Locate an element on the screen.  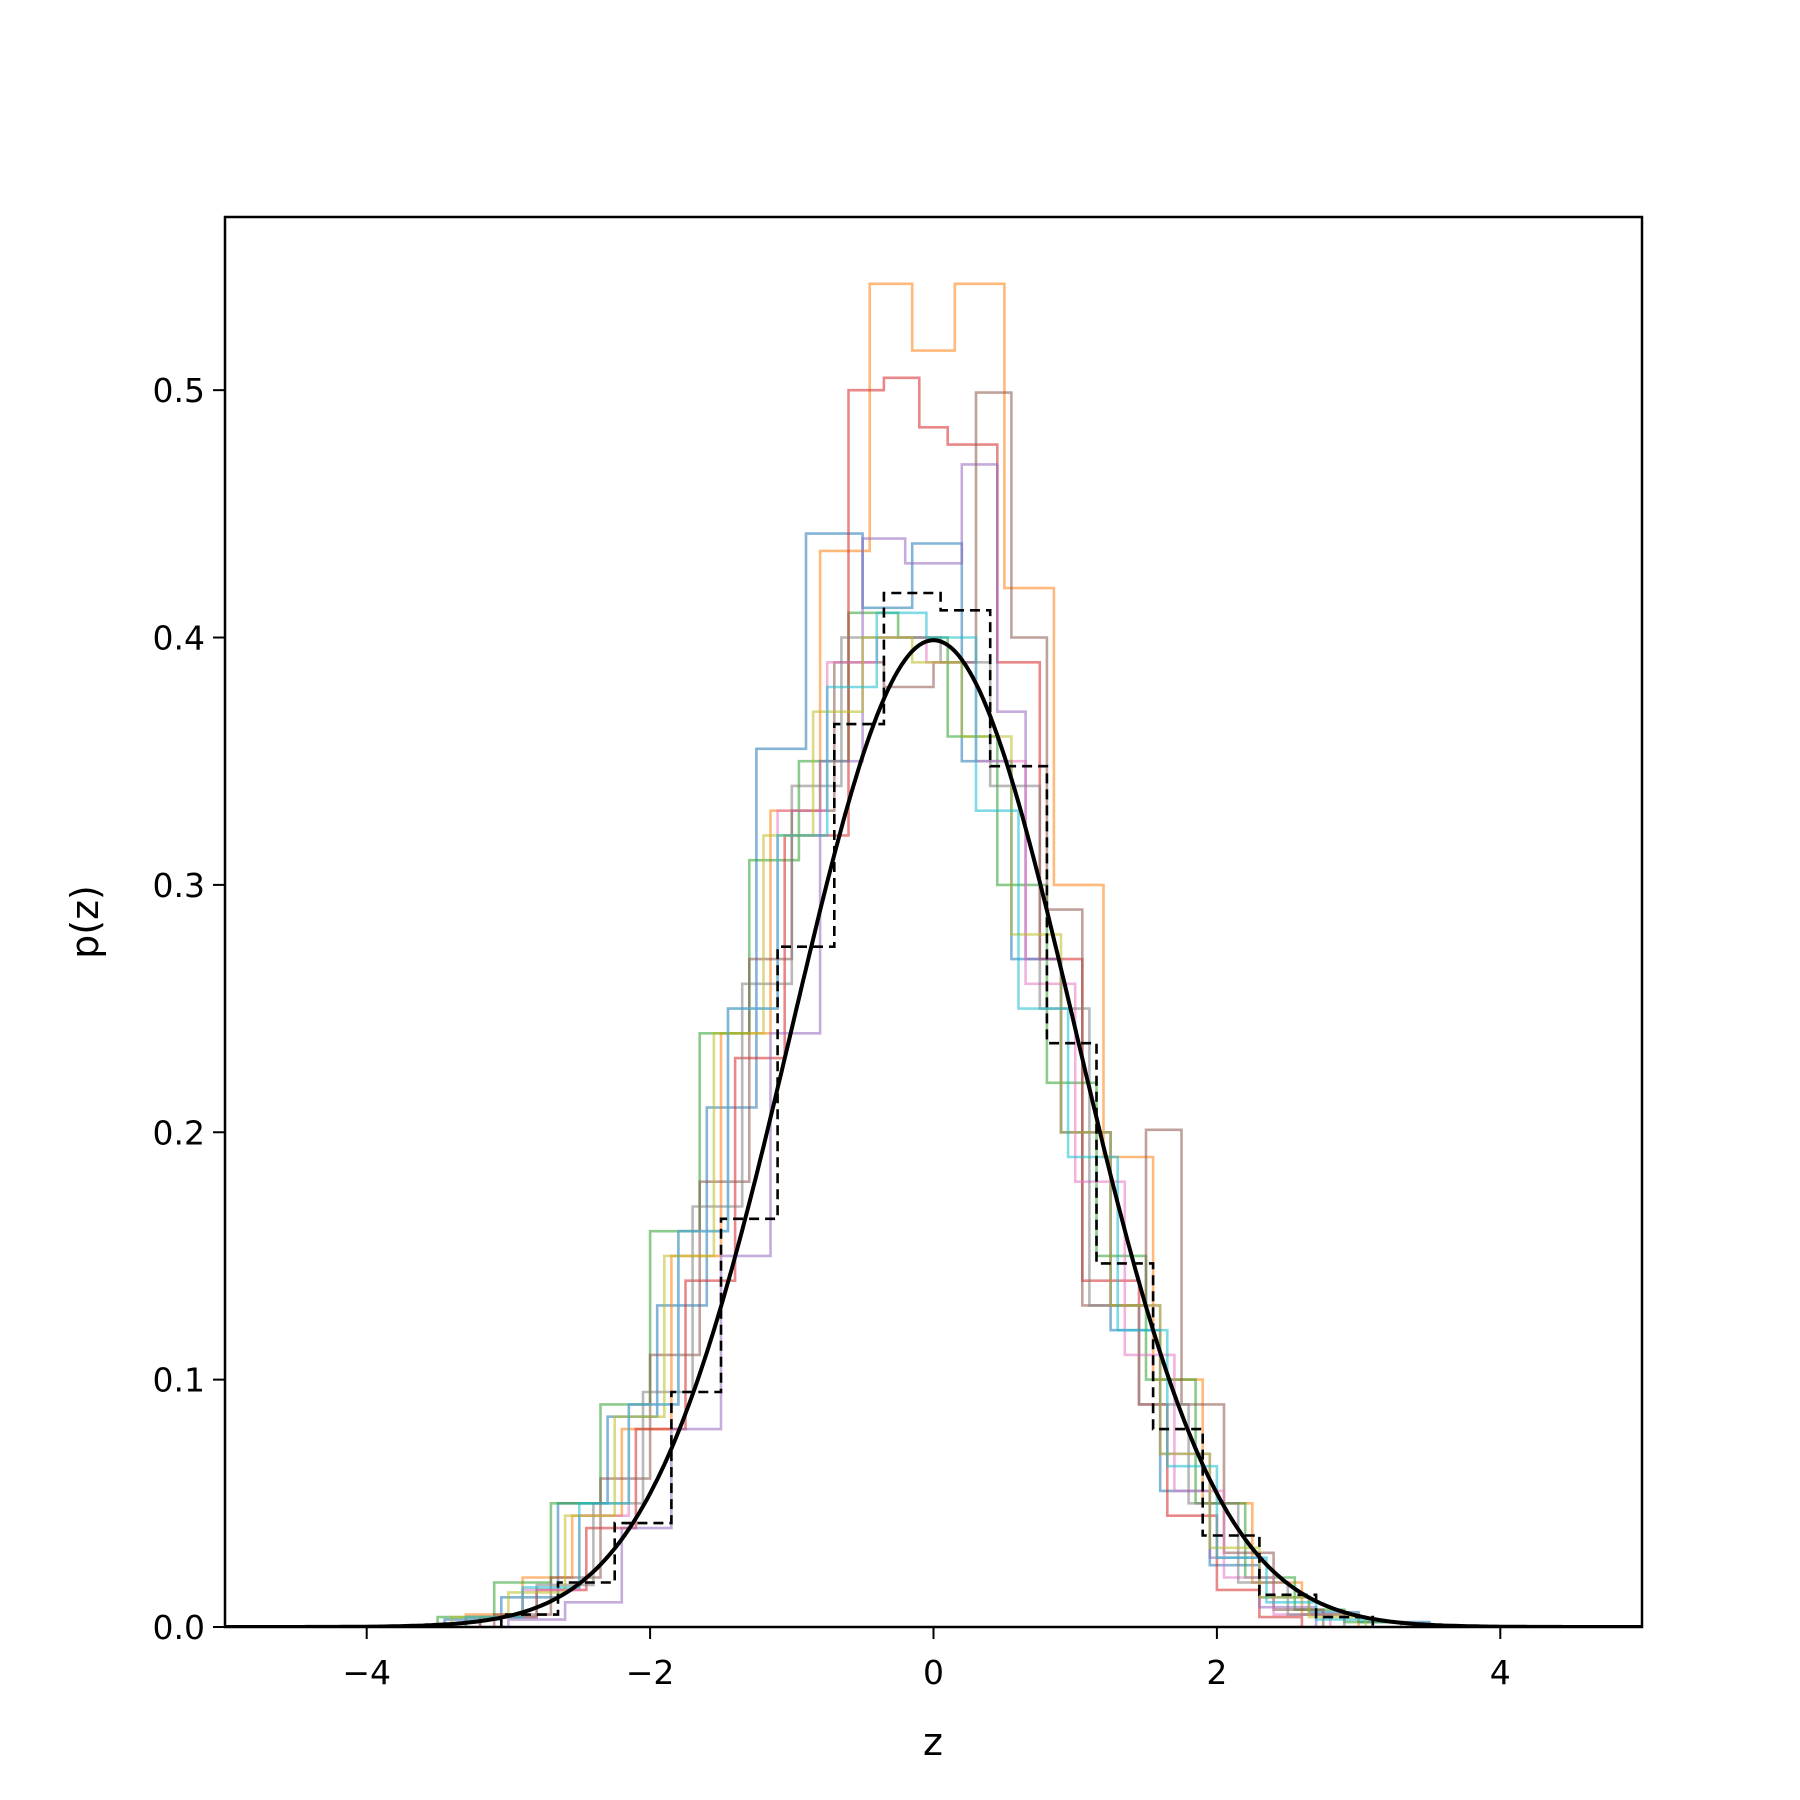
x-axis-ticks: −4 −2 0 2 4 is located at coordinates (926, 1659).